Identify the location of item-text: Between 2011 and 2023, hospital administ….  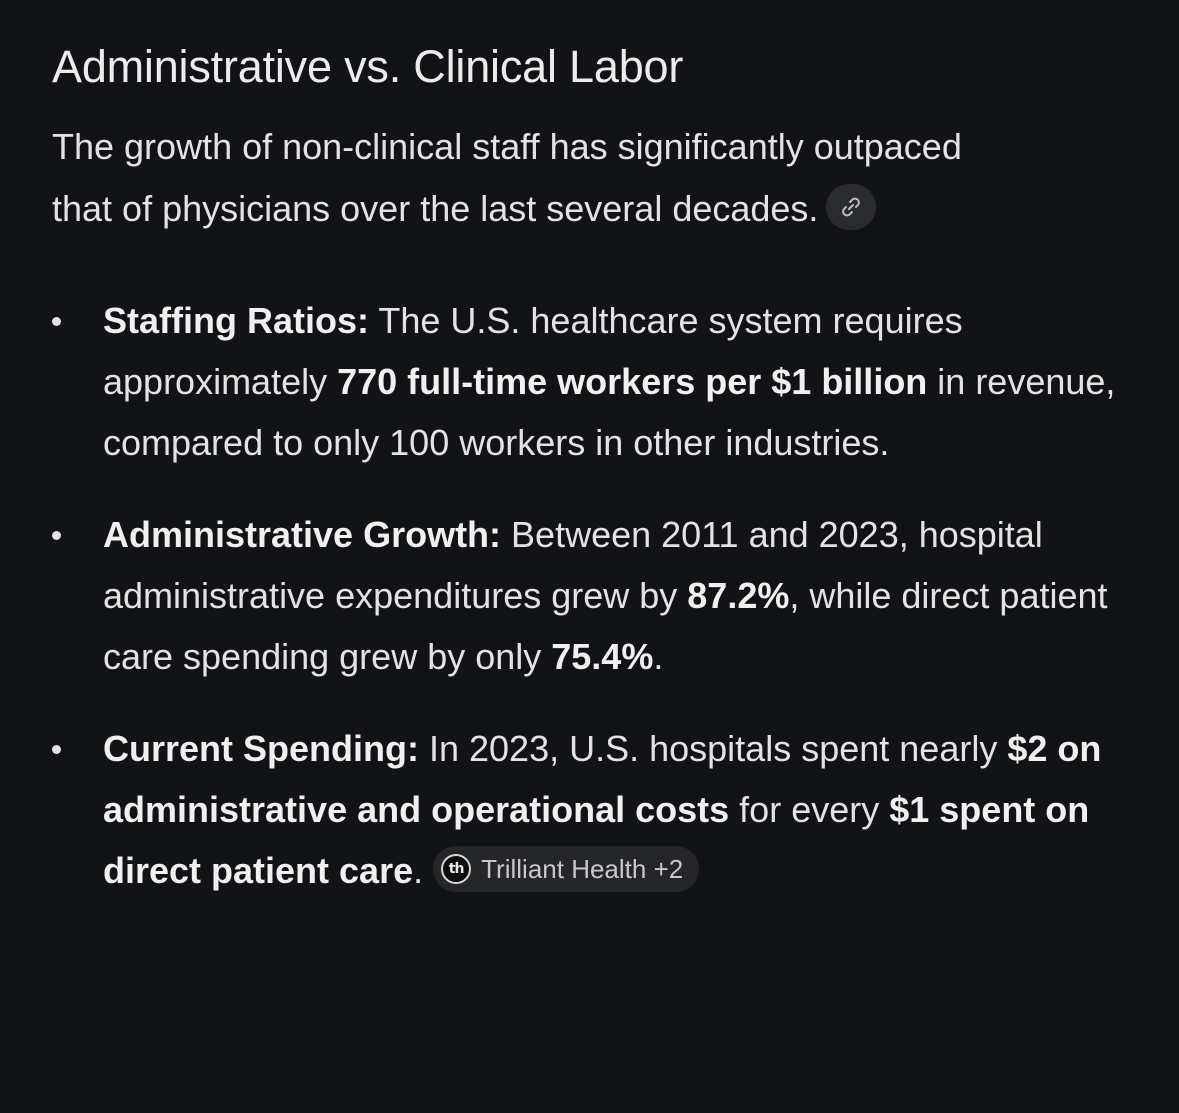
(573, 565).